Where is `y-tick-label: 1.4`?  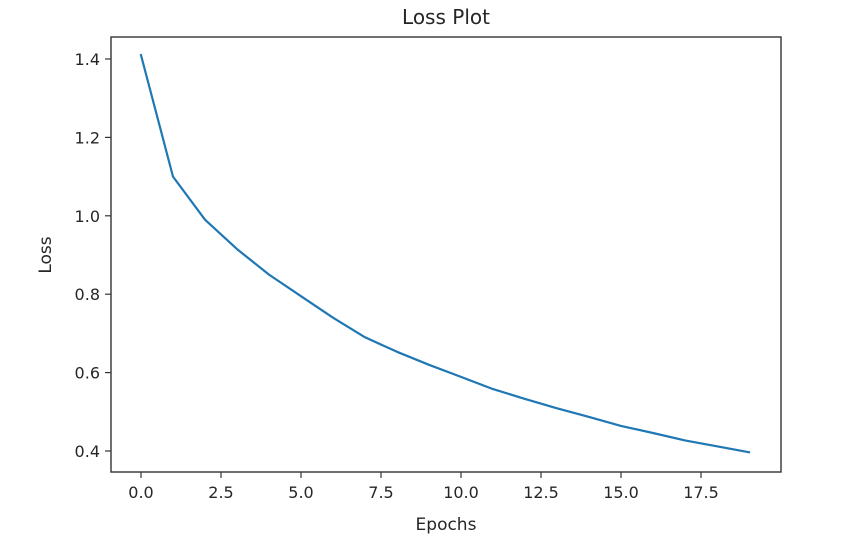
y-tick-label: 1.4 is located at coordinates (87, 59).